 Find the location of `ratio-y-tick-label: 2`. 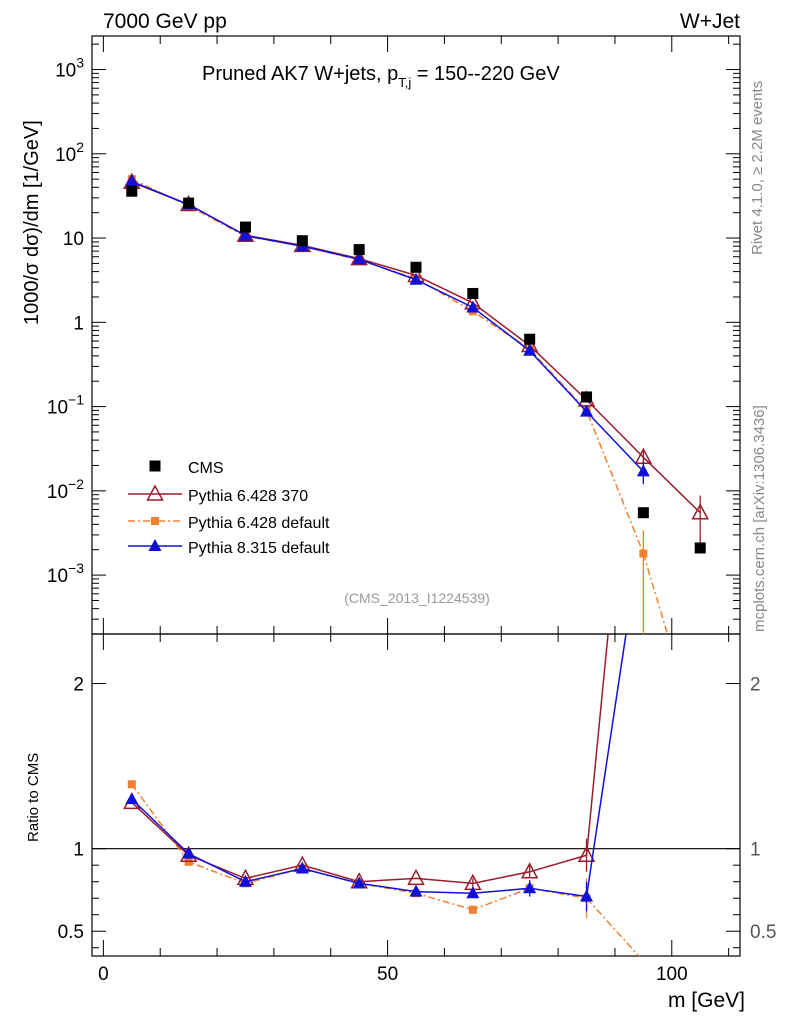

ratio-y-tick-label: 2 is located at coordinates (78, 685).